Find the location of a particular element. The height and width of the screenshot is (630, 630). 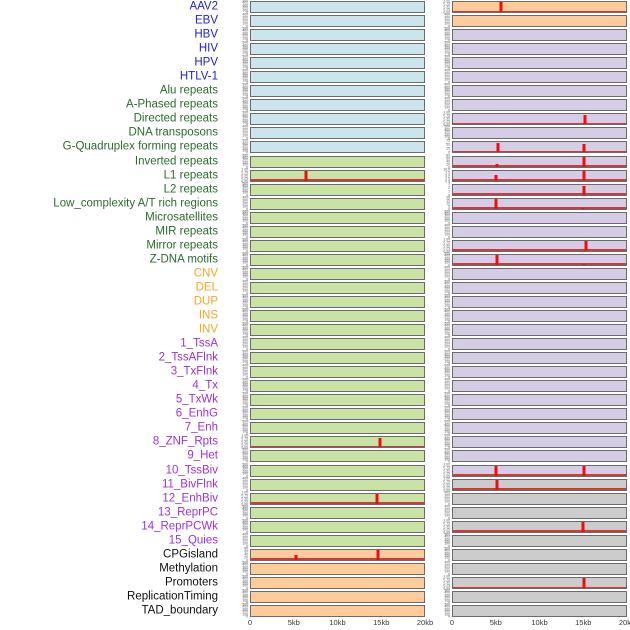

y-tick-label: 75 is located at coordinates (448, 140).